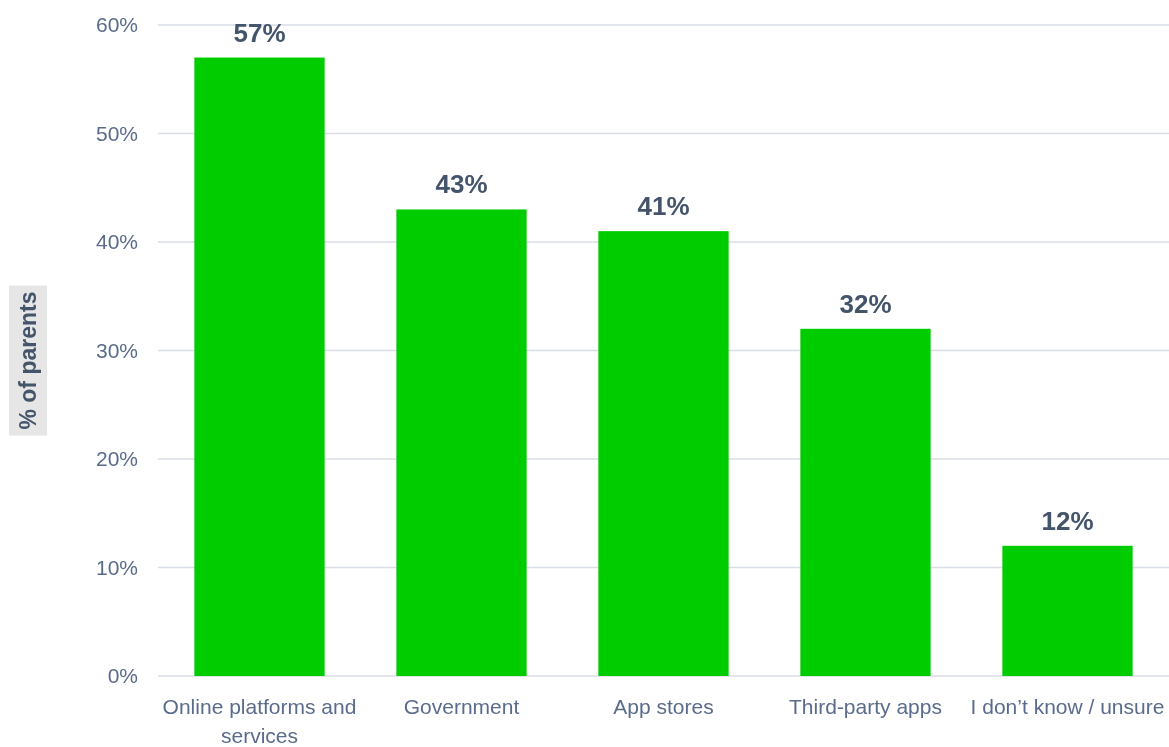 The width and height of the screenshot is (1169, 747). Describe the element at coordinates (116, 350) in the screenshot. I see `y-tick-label: 30%` at that location.